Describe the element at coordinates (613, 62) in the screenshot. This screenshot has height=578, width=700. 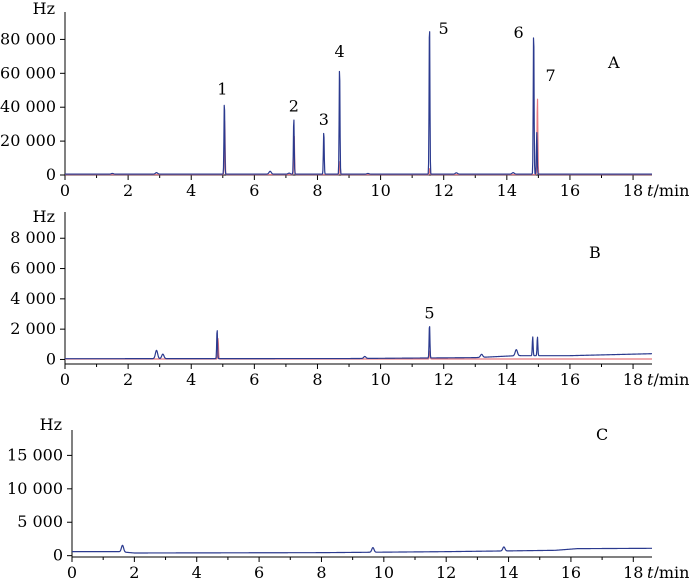
I see `panel-letter: A` at that location.